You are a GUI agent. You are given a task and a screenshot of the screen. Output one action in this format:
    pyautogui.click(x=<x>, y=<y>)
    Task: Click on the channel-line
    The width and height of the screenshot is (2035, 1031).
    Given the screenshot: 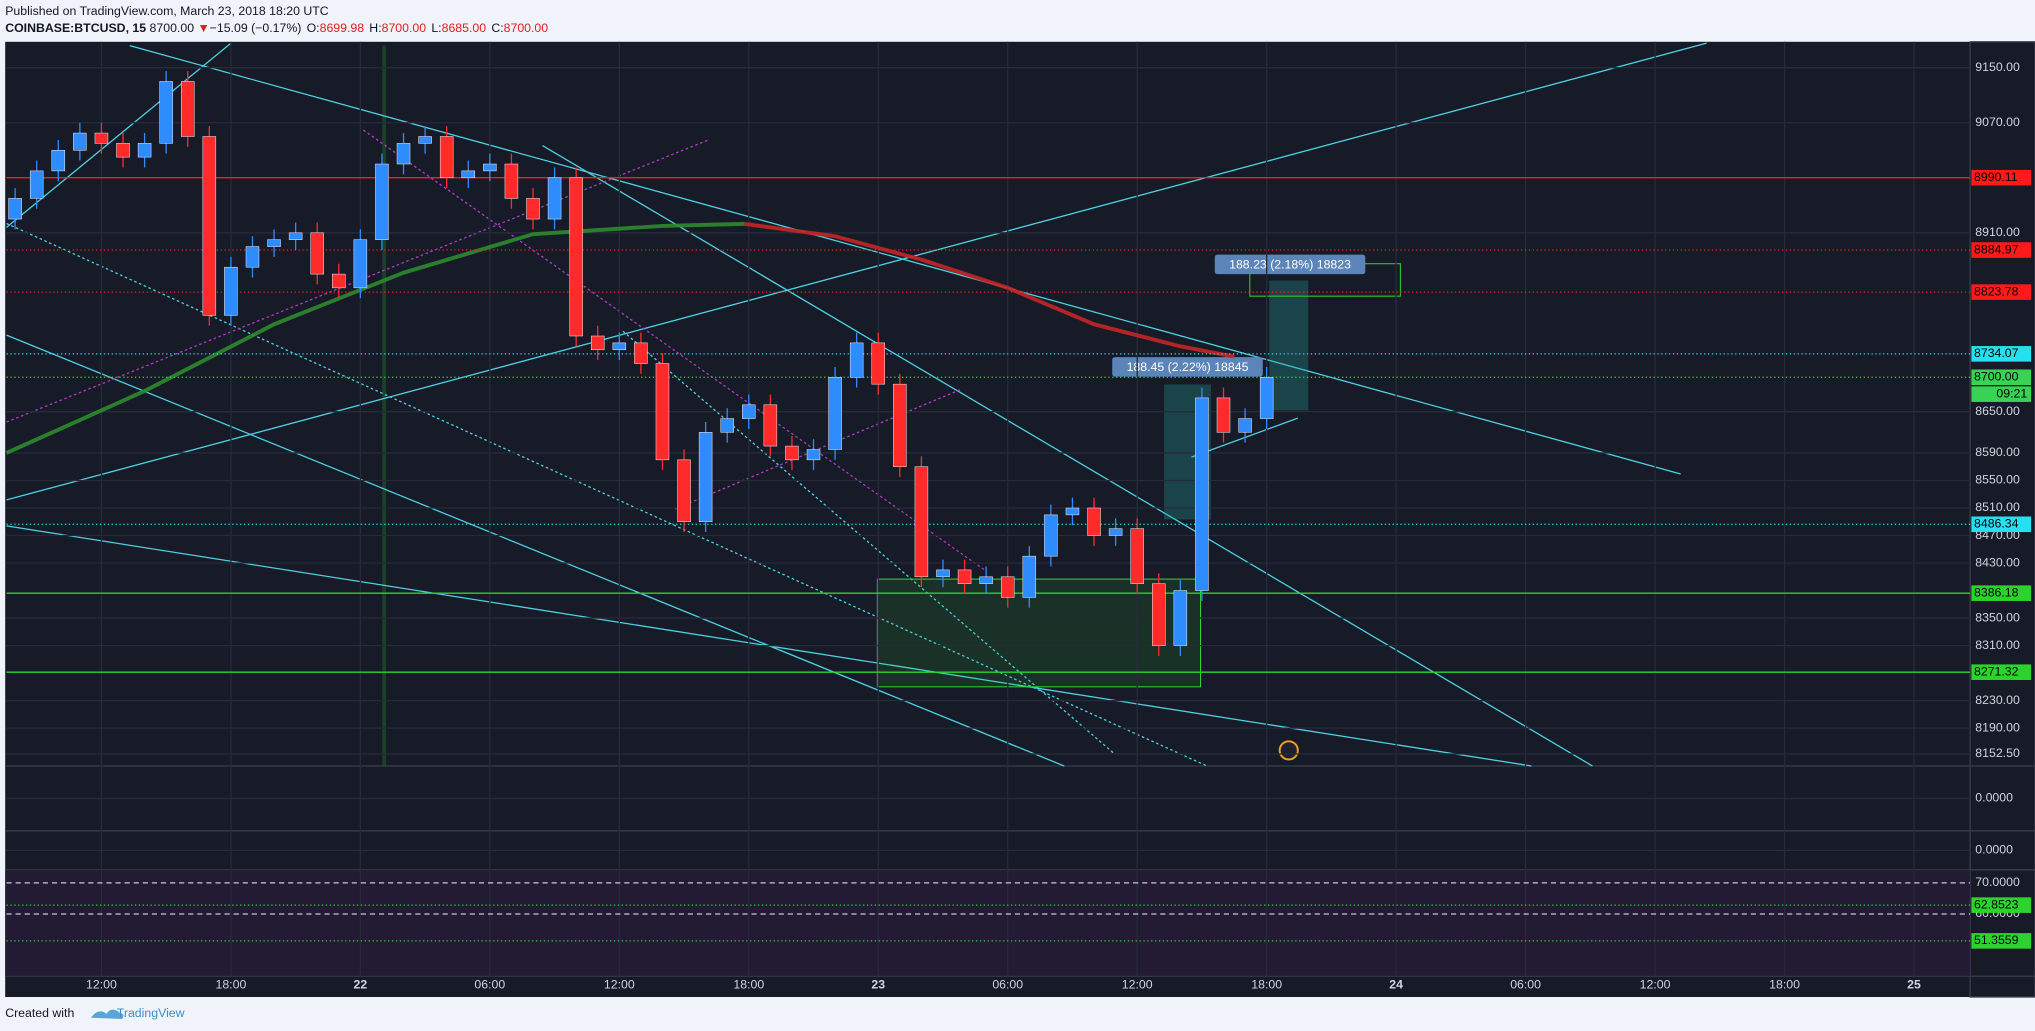 What is the action you would take?
    pyautogui.click(x=357, y=281)
    